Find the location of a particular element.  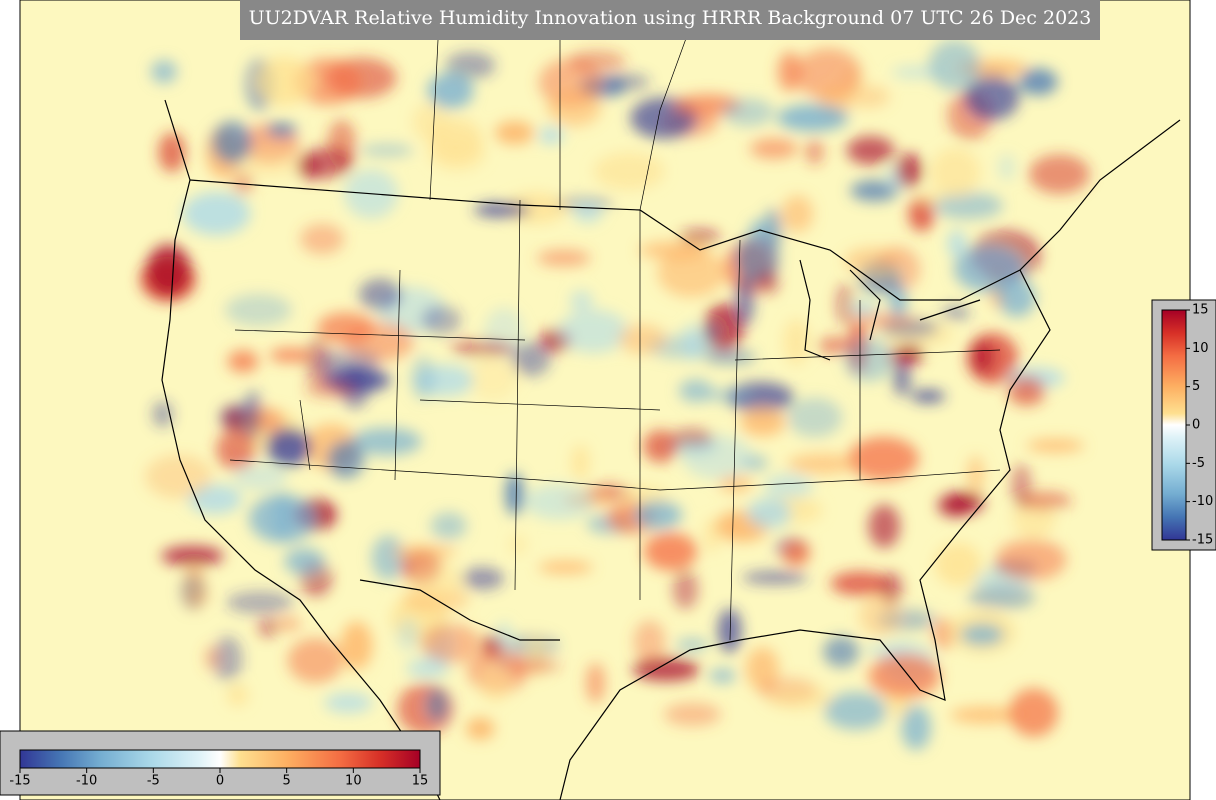

tick-label: 5 is located at coordinates (287, 781).